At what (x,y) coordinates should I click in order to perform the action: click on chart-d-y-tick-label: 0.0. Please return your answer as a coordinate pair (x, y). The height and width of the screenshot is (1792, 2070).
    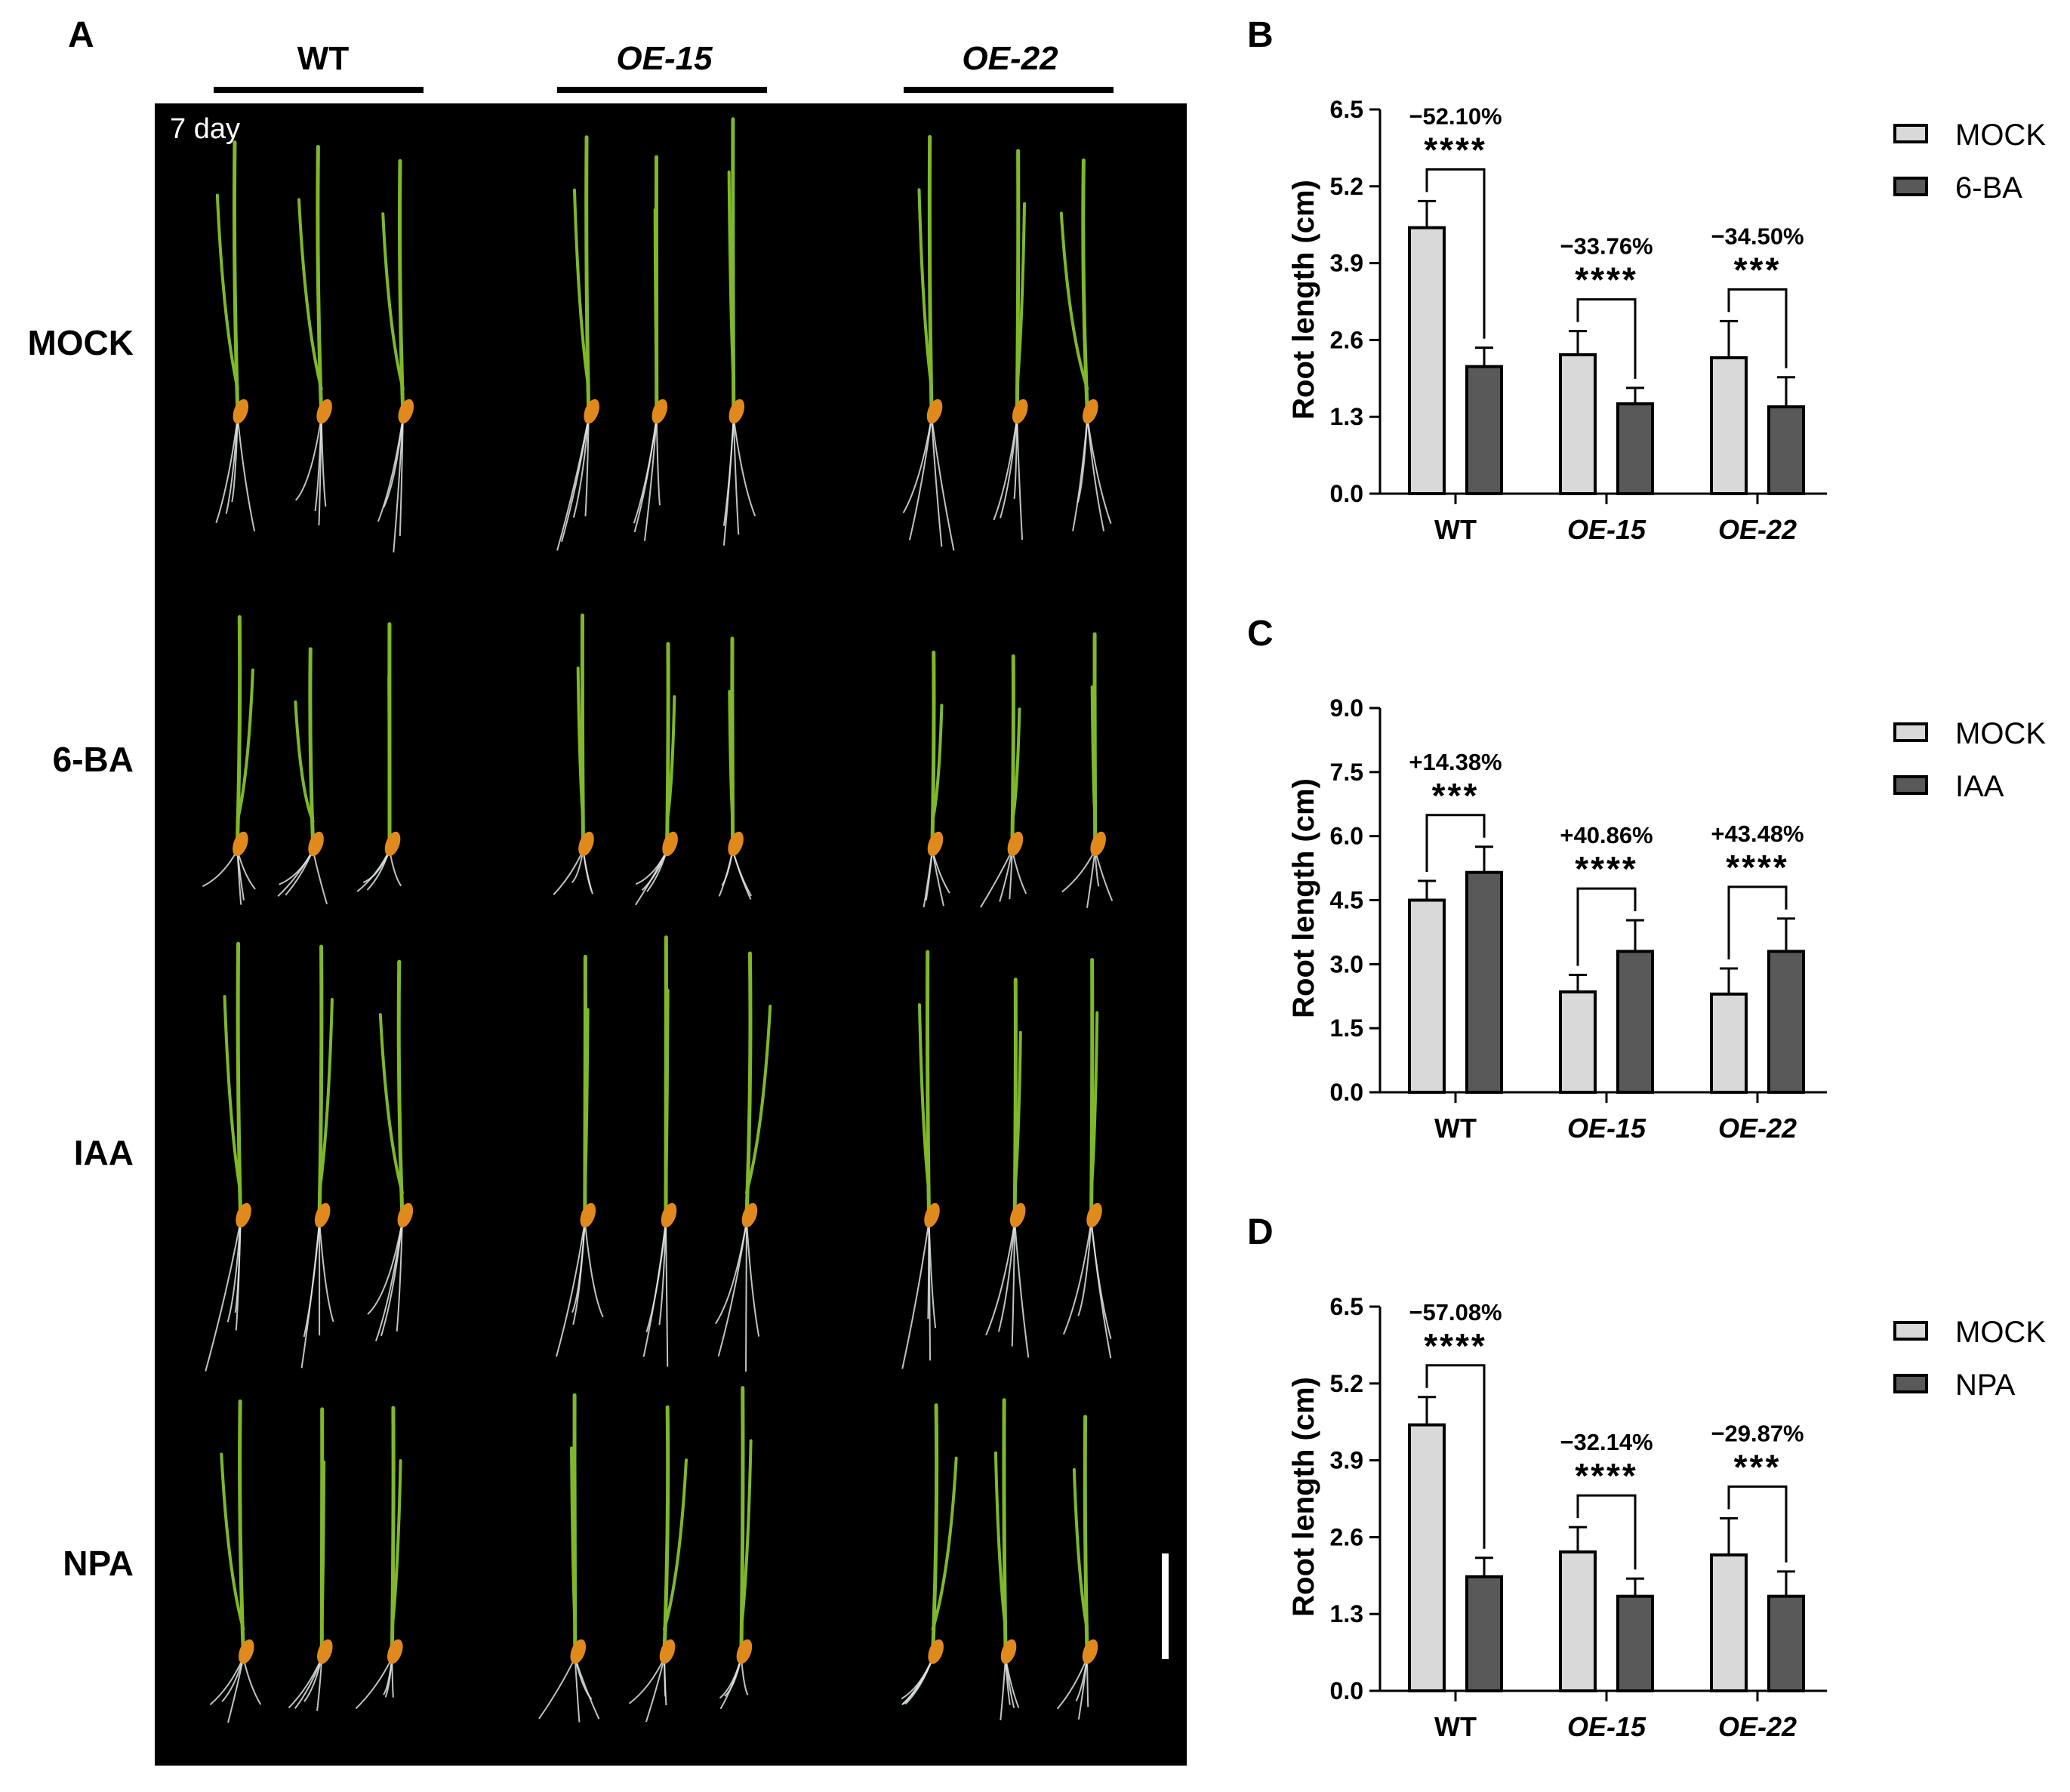
    Looking at the image, I should click on (1346, 1690).